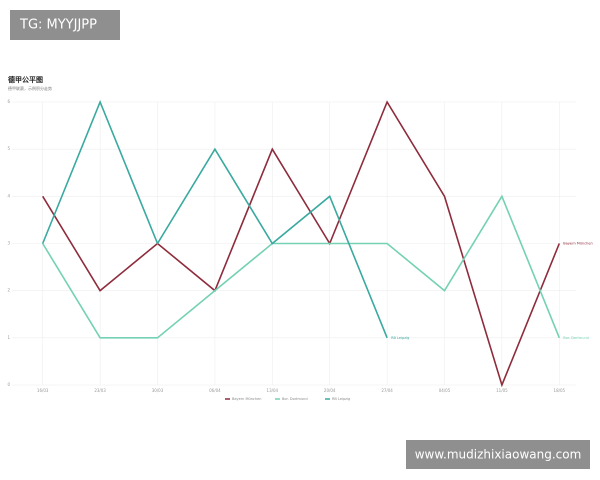  What do you see at coordinates (158, 390) in the screenshot?
I see `x-tick-label: 30/03` at bounding box center [158, 390].